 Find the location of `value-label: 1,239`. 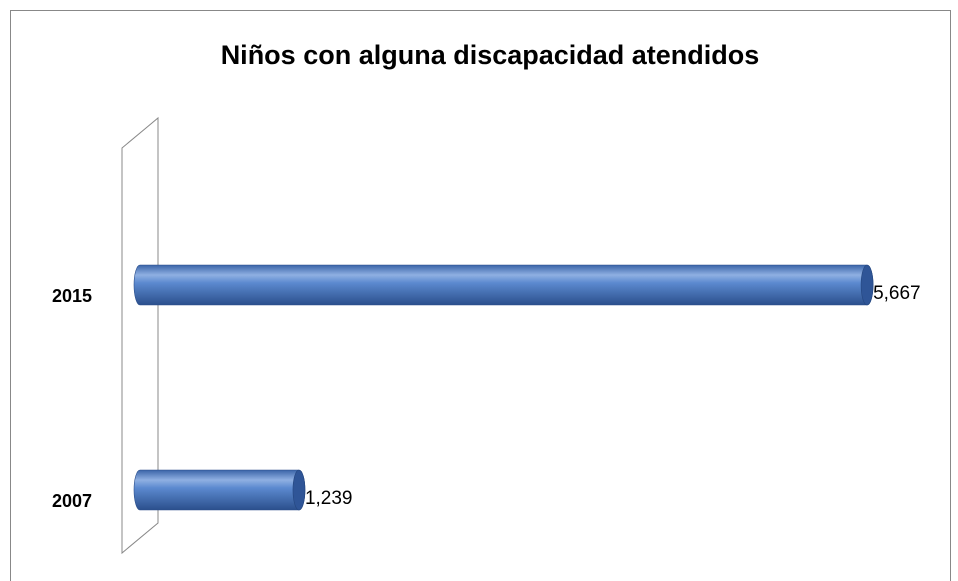

value-label: 1,239 is located at coordinates (329, 498).